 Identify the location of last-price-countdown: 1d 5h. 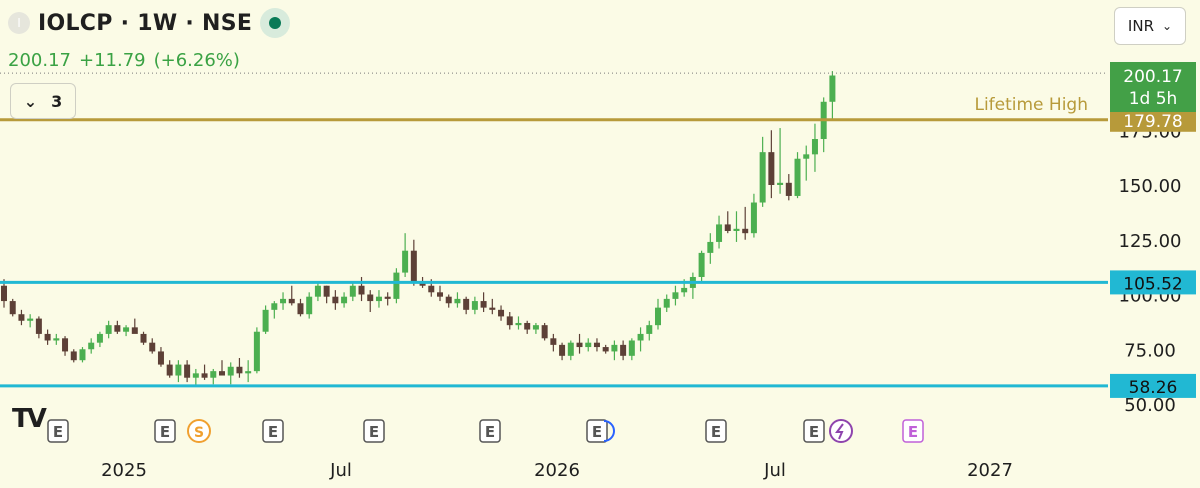
(1153, 99).